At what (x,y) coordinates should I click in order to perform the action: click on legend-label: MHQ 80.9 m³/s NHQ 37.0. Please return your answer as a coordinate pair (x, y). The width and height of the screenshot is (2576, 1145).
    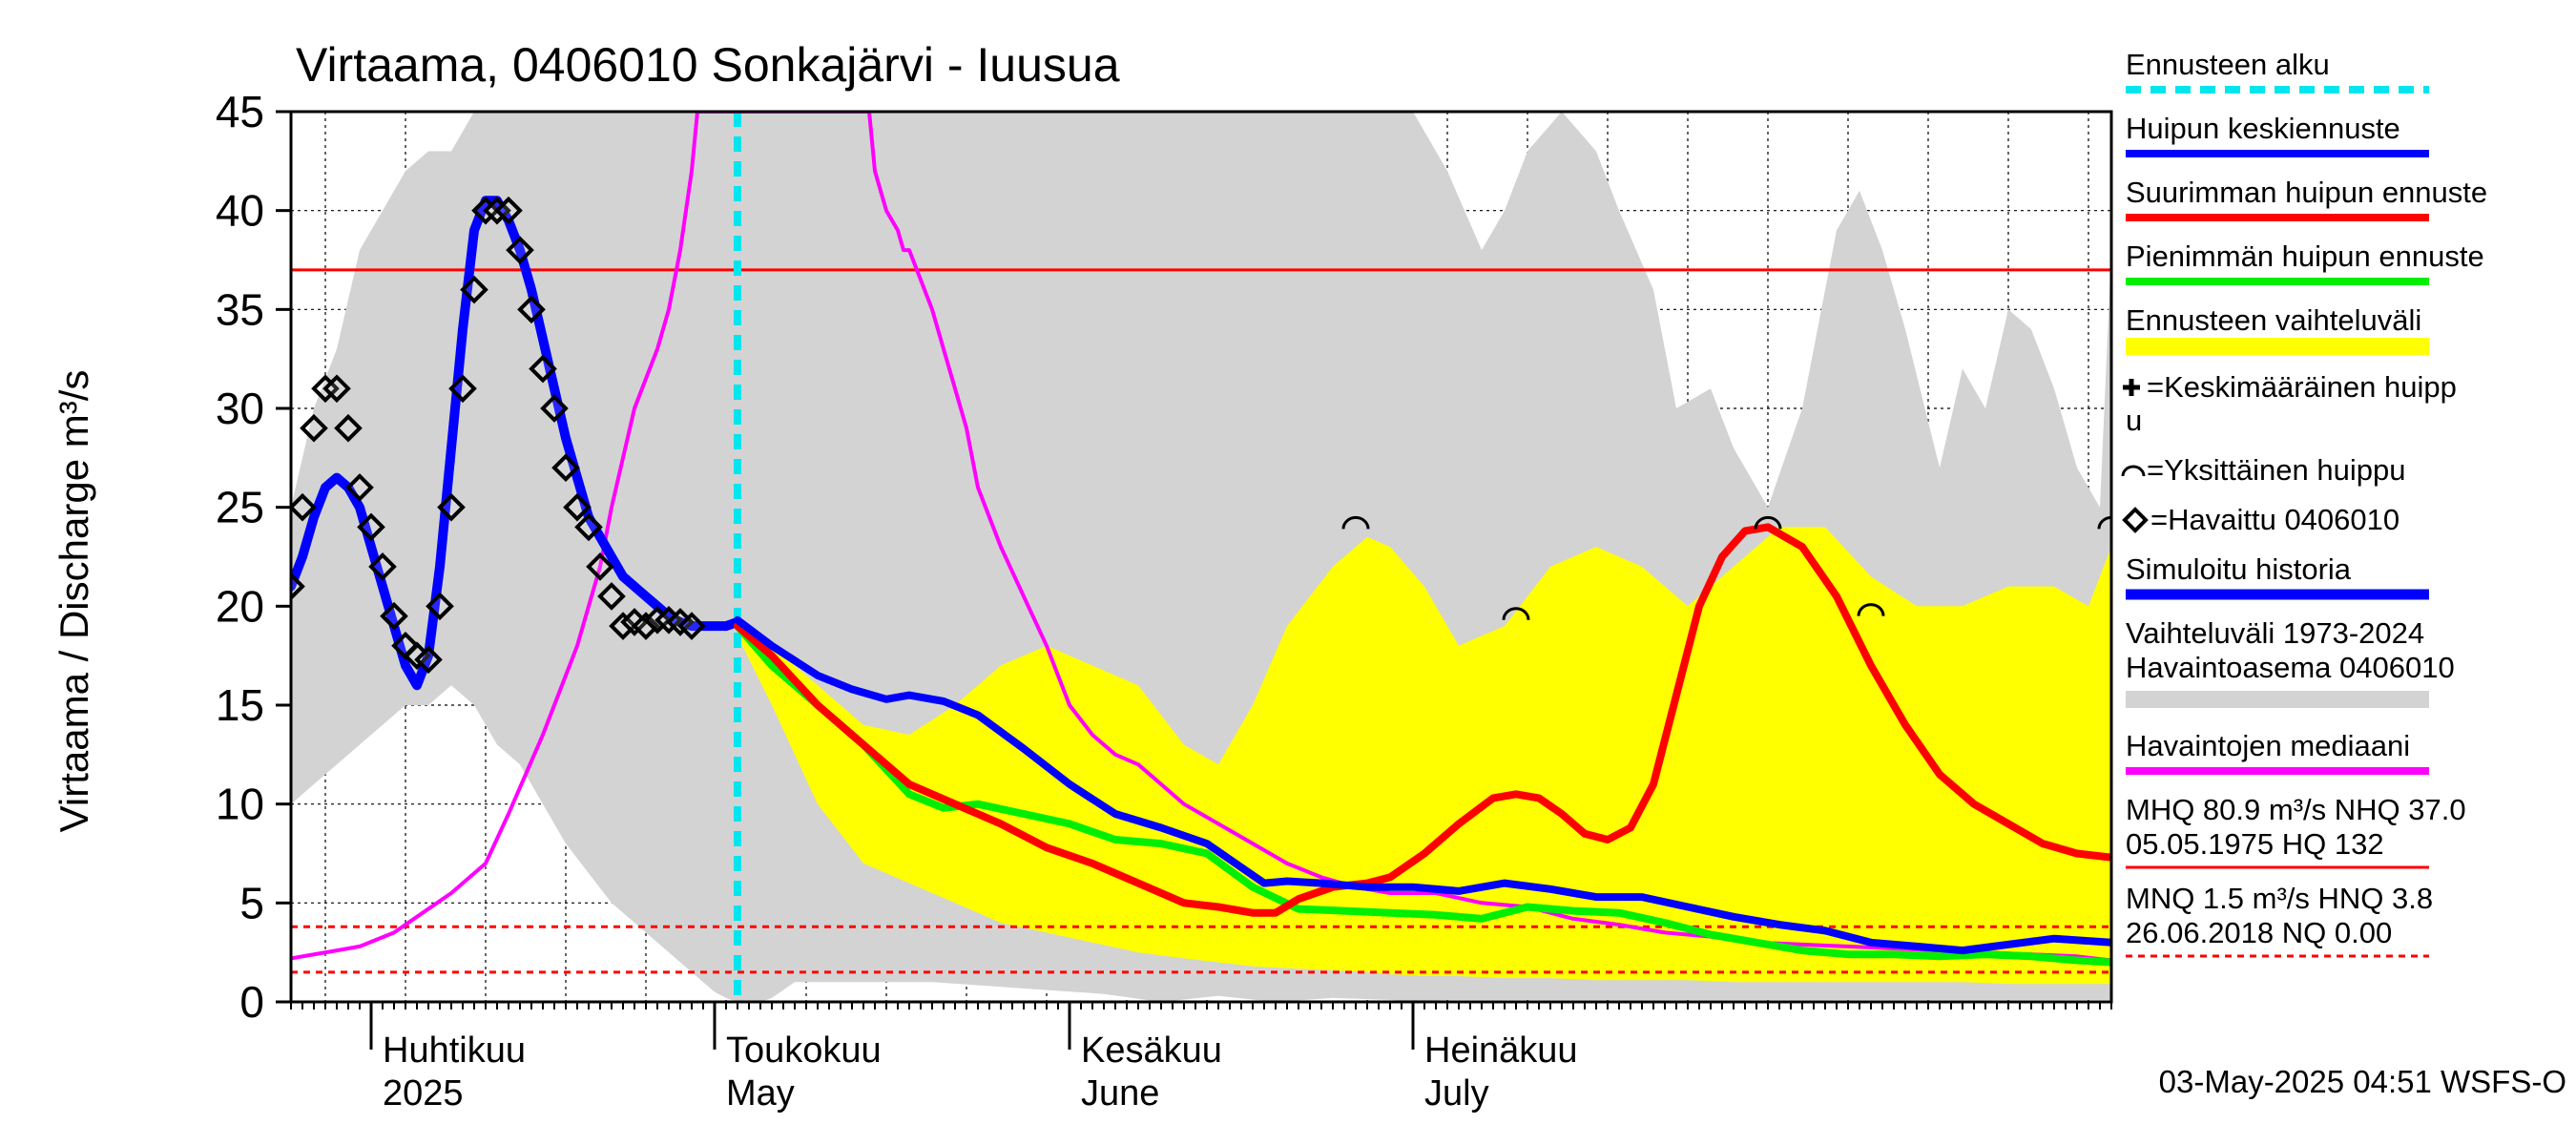
    Looking at the image, I should click on (2296, 810).